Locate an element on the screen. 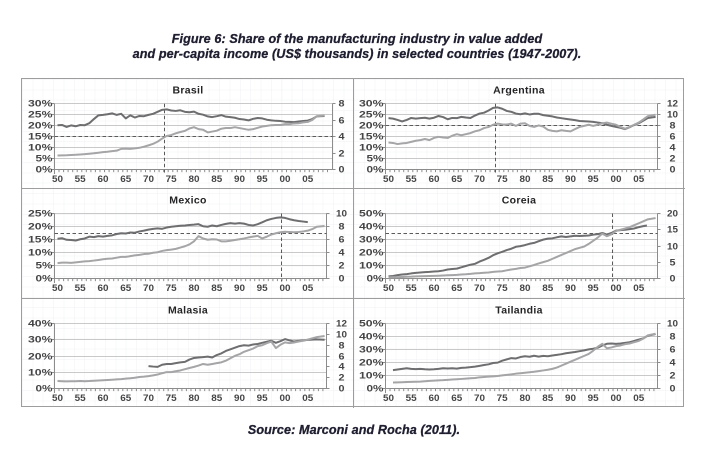  svg-text: Mexico is located at coordinates (187, 201).